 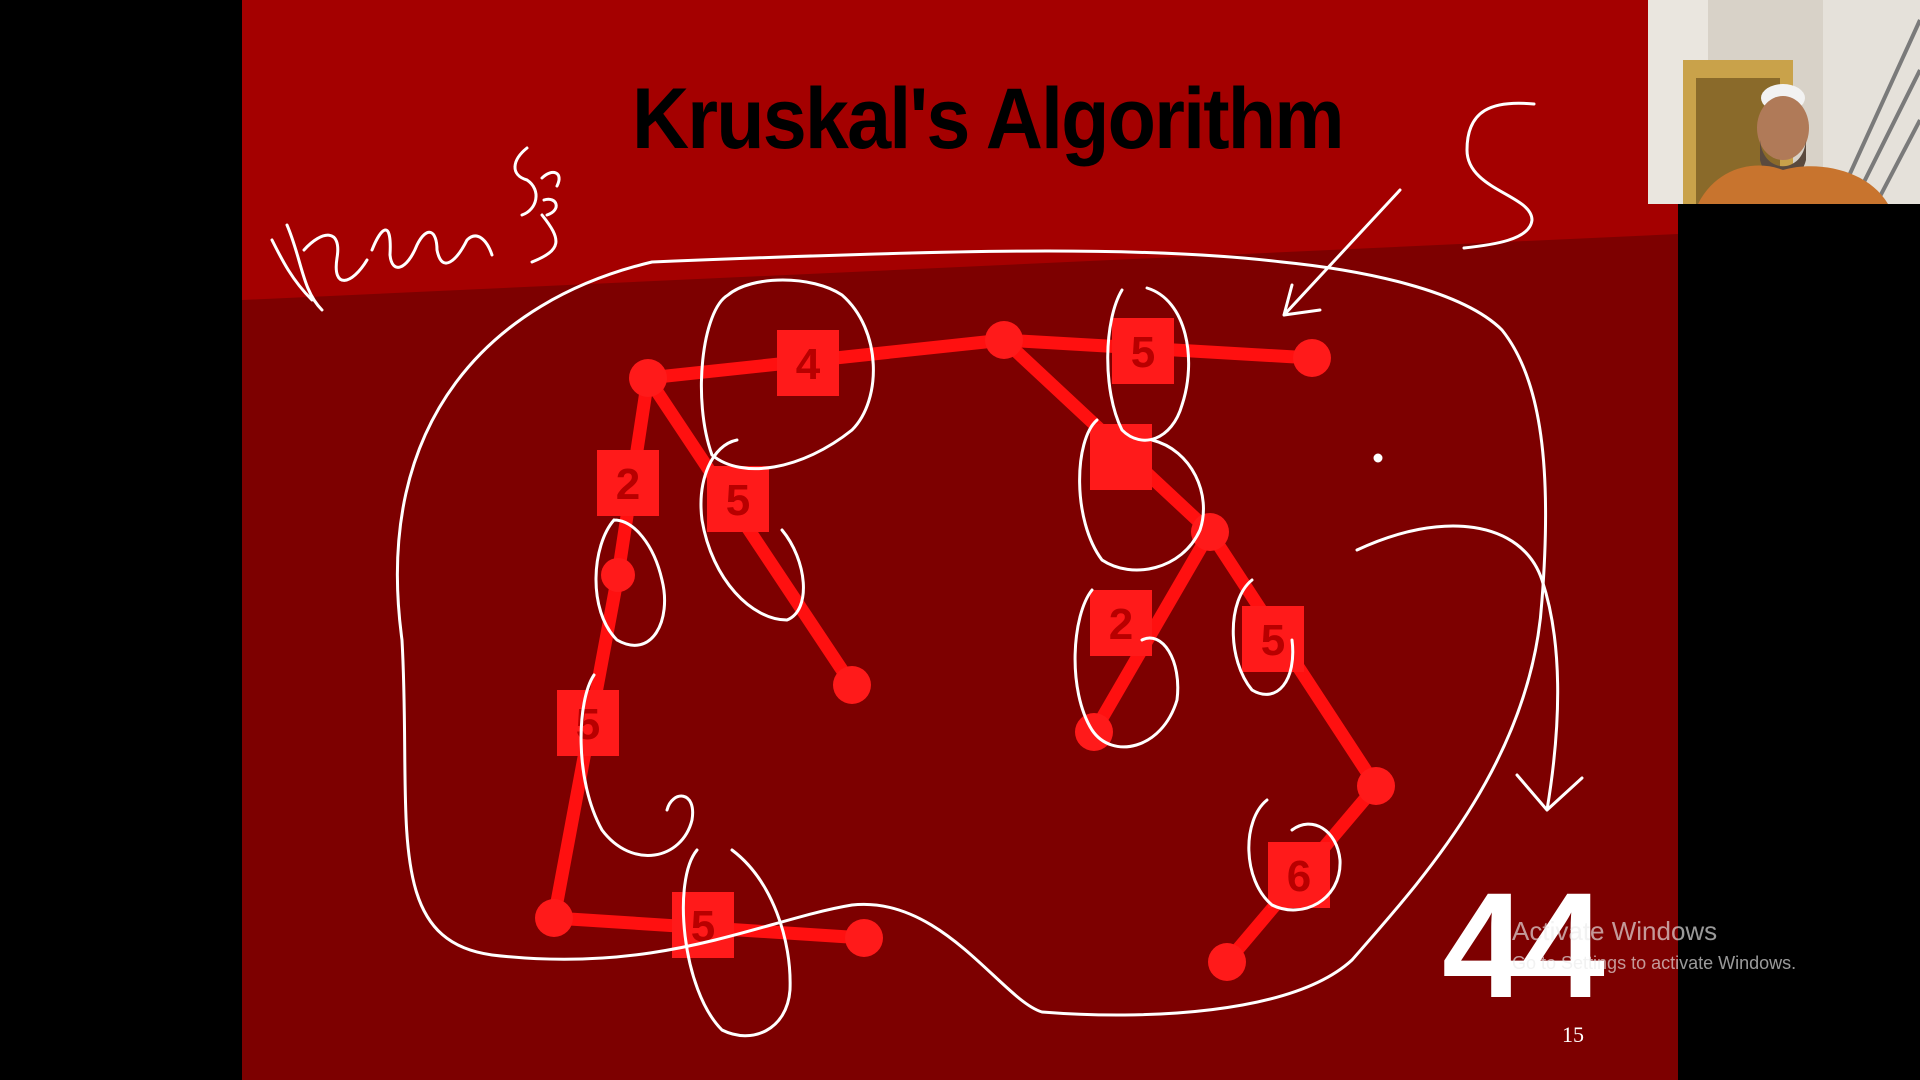 I want to click on slide-title: Kruskal's Algorithm, so click(x=988, y=119).